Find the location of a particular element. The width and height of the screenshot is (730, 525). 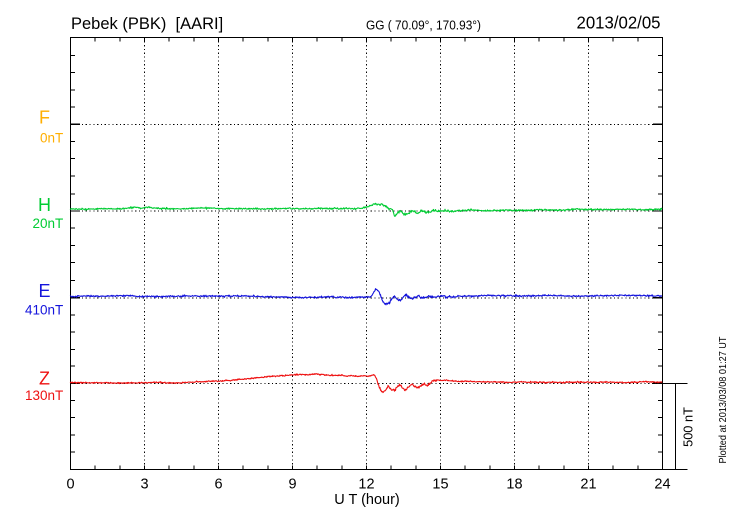

svg-text: 21 is located at coordinates (588, 485).